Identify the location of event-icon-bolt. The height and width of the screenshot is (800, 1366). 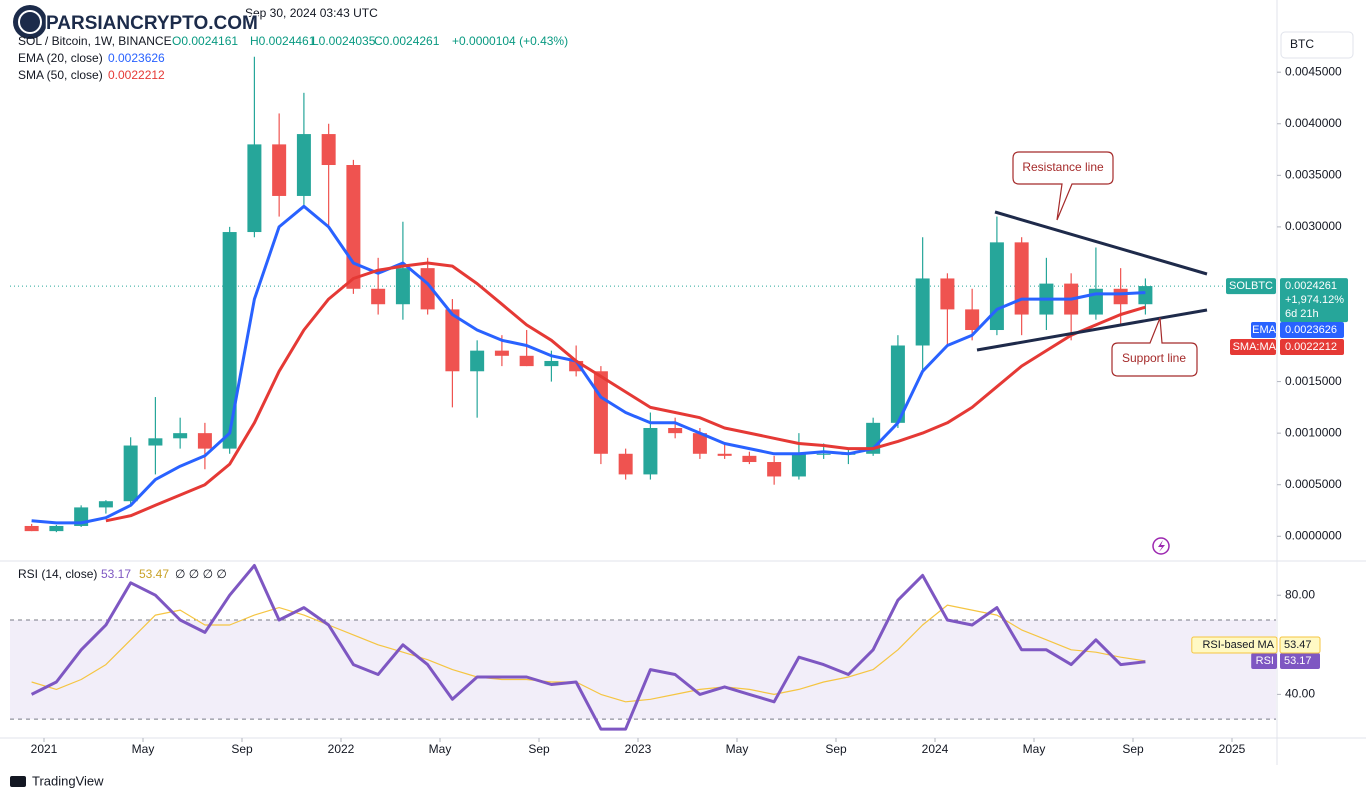
(1161, 546).